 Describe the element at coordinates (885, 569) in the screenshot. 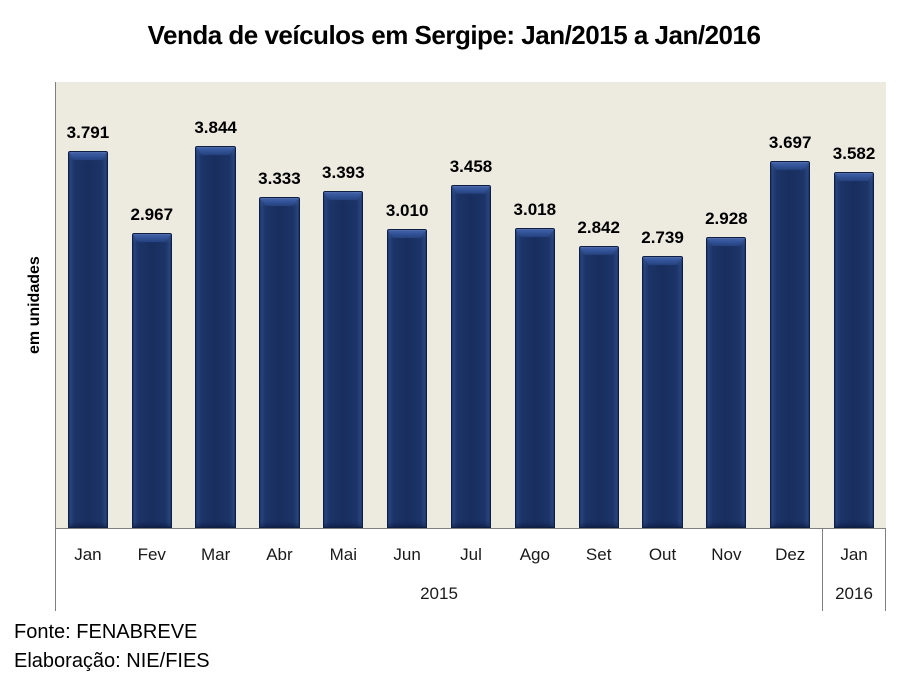

I see `year-group-divider-right` at that location.